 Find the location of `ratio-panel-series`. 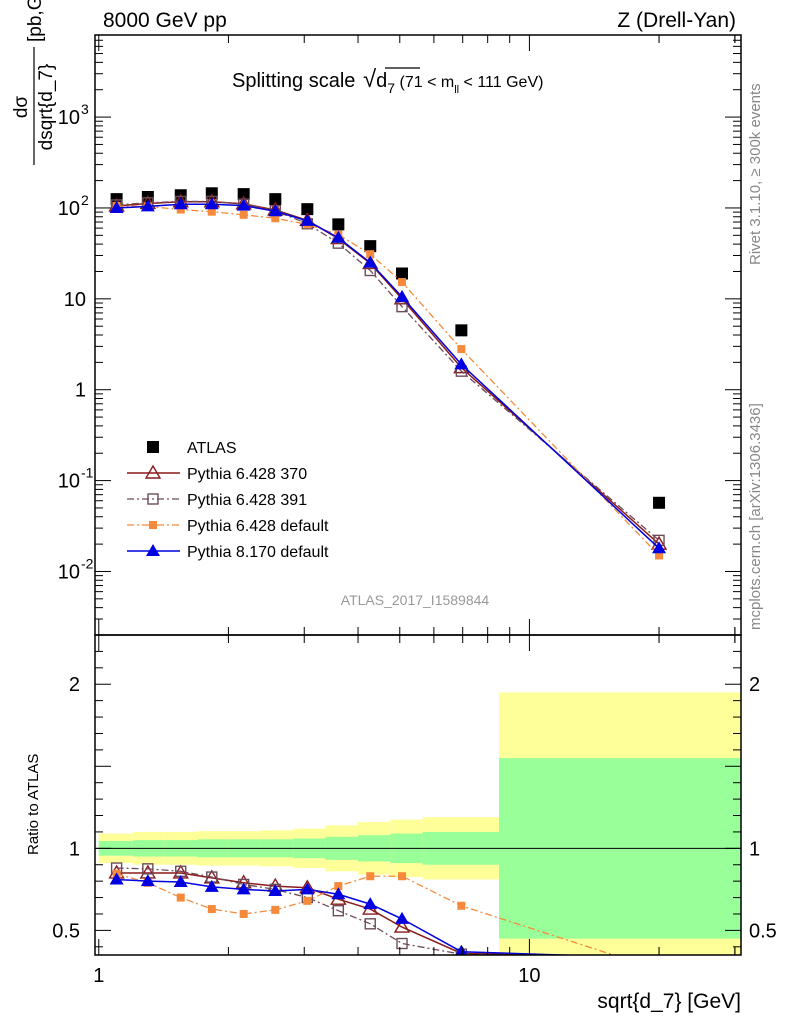

ratio-panel-series is located at coordinates (362, 908).